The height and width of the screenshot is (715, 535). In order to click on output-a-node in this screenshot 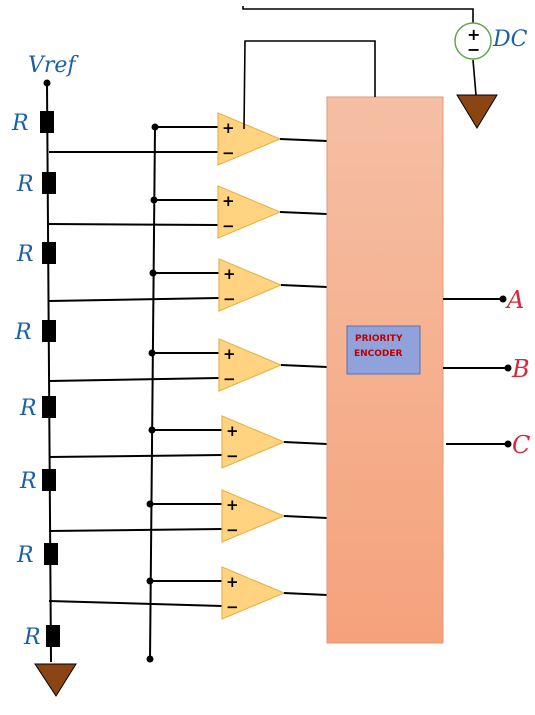, I will do `click(503, 299)`.